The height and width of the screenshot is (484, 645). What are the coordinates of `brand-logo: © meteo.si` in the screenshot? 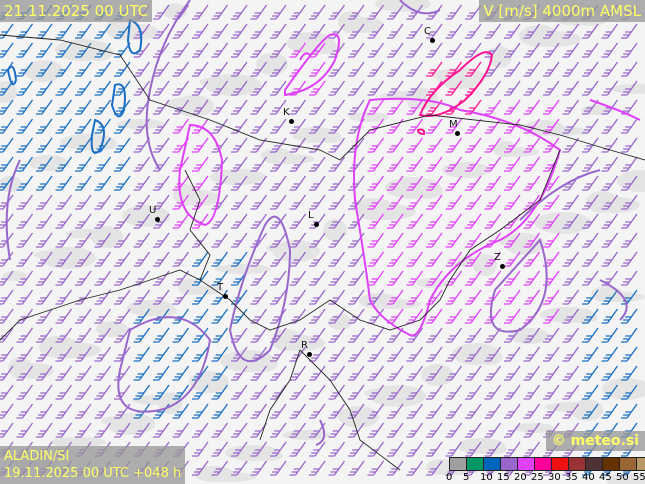 It's located at (595, 441).